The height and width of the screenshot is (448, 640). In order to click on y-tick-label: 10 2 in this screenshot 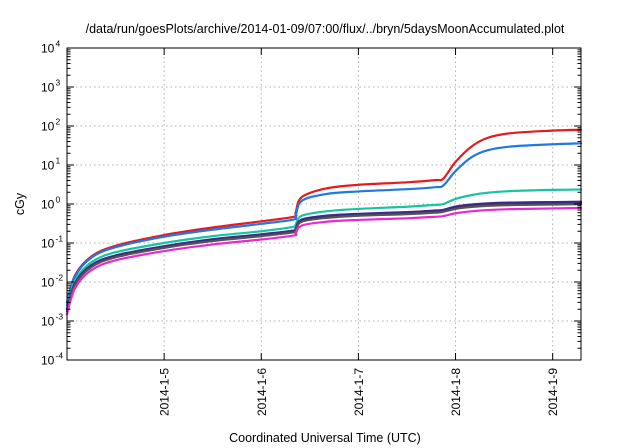, I will do `click(51, 125)`.